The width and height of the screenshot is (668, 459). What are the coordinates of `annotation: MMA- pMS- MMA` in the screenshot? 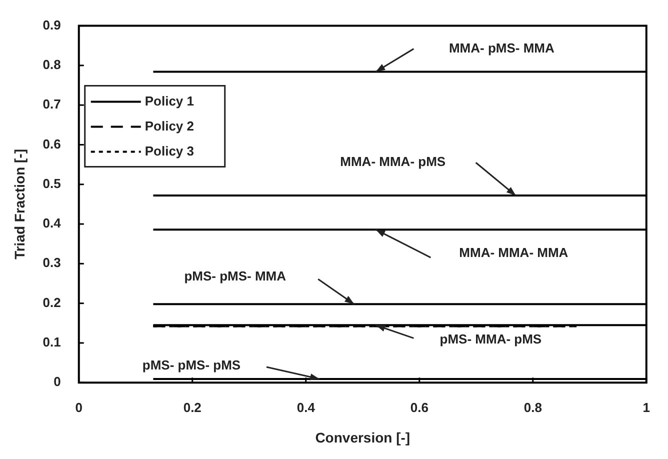 It's located at (501, 48).